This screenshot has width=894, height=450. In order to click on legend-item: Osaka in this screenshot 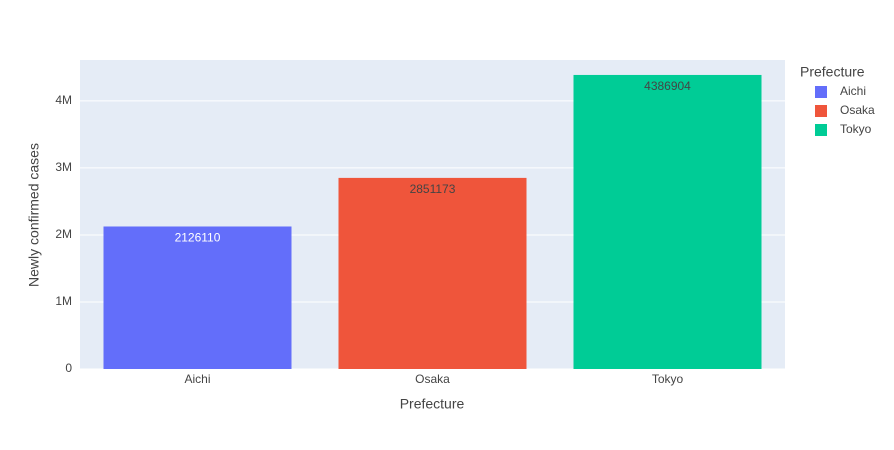, I will do `click(845, 110)`.